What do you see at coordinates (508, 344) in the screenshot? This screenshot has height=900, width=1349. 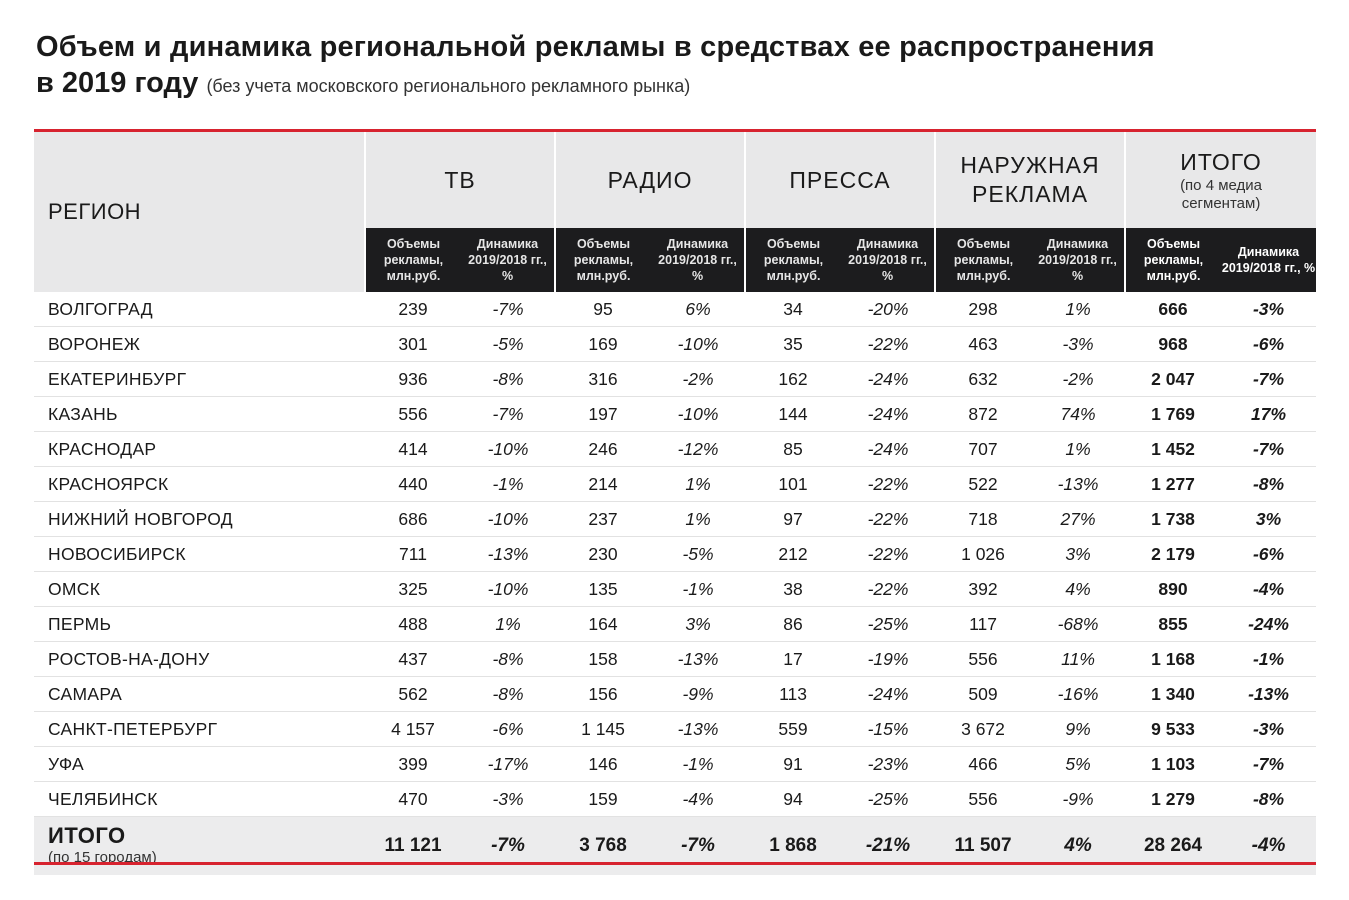 I see `tv-dynamics-cell: -5%` at bounding box center [508, 344].